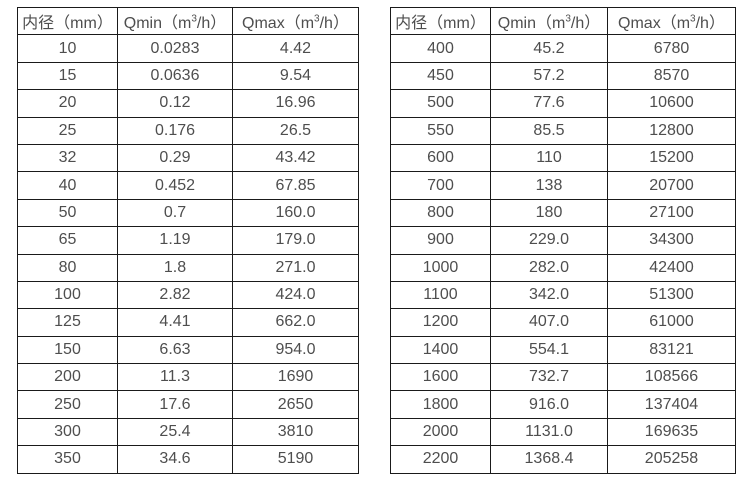  What do you see at coordinates (710, 24) in the screenshot?
I see `header-qmax-unit-end: /h）` at bounding box center [710, 24].